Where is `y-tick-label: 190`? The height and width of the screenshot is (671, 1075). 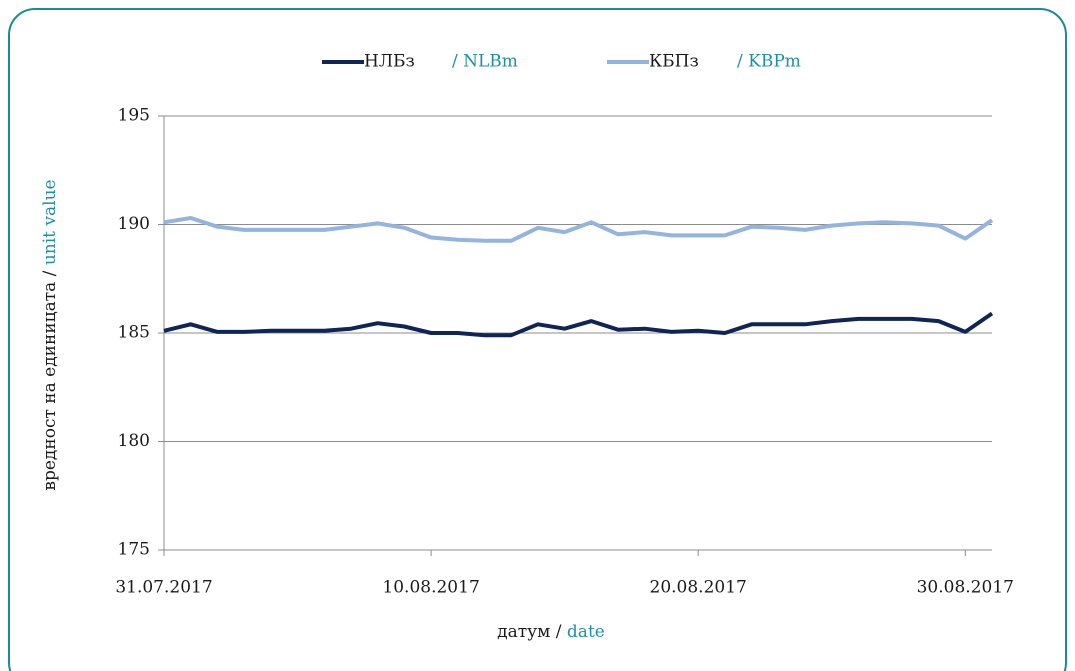 y-tick-label: 190 is located at coordinates (134, 224).